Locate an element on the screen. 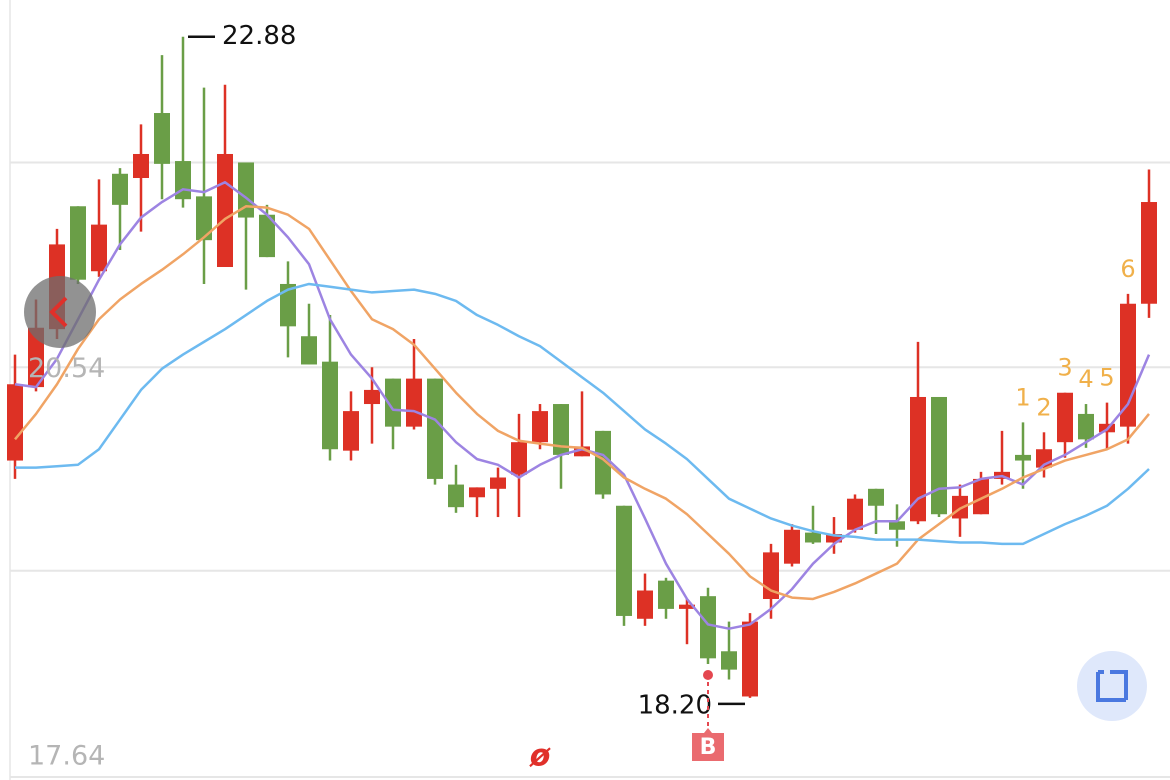 Image resolution: width=1170 pixels, height=780 pixels. back-arrow is located at coordinates (58, 312).